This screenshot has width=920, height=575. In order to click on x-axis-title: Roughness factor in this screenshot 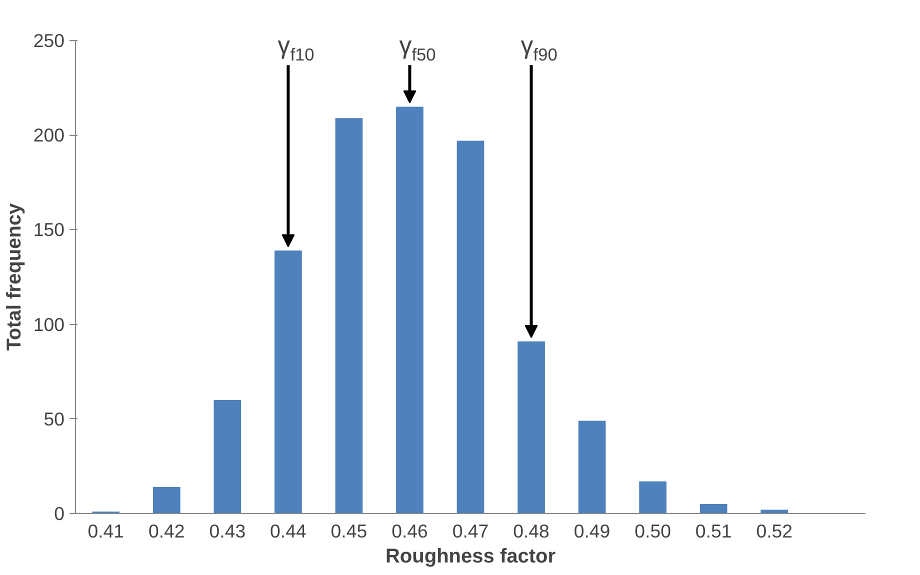, I will do `click(470, 557)`.